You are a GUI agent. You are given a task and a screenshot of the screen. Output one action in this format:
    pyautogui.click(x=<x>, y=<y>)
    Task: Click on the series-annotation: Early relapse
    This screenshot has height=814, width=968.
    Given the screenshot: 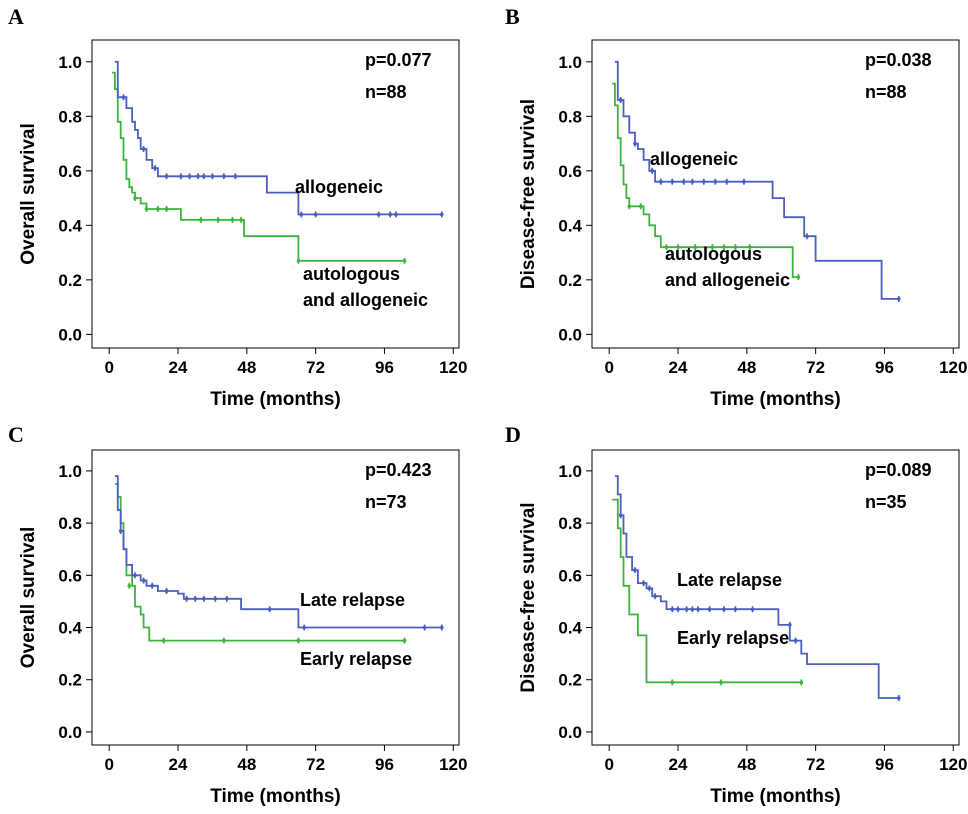 What is the action you would take?
    pyautogui.click(x=733, y=638)
    